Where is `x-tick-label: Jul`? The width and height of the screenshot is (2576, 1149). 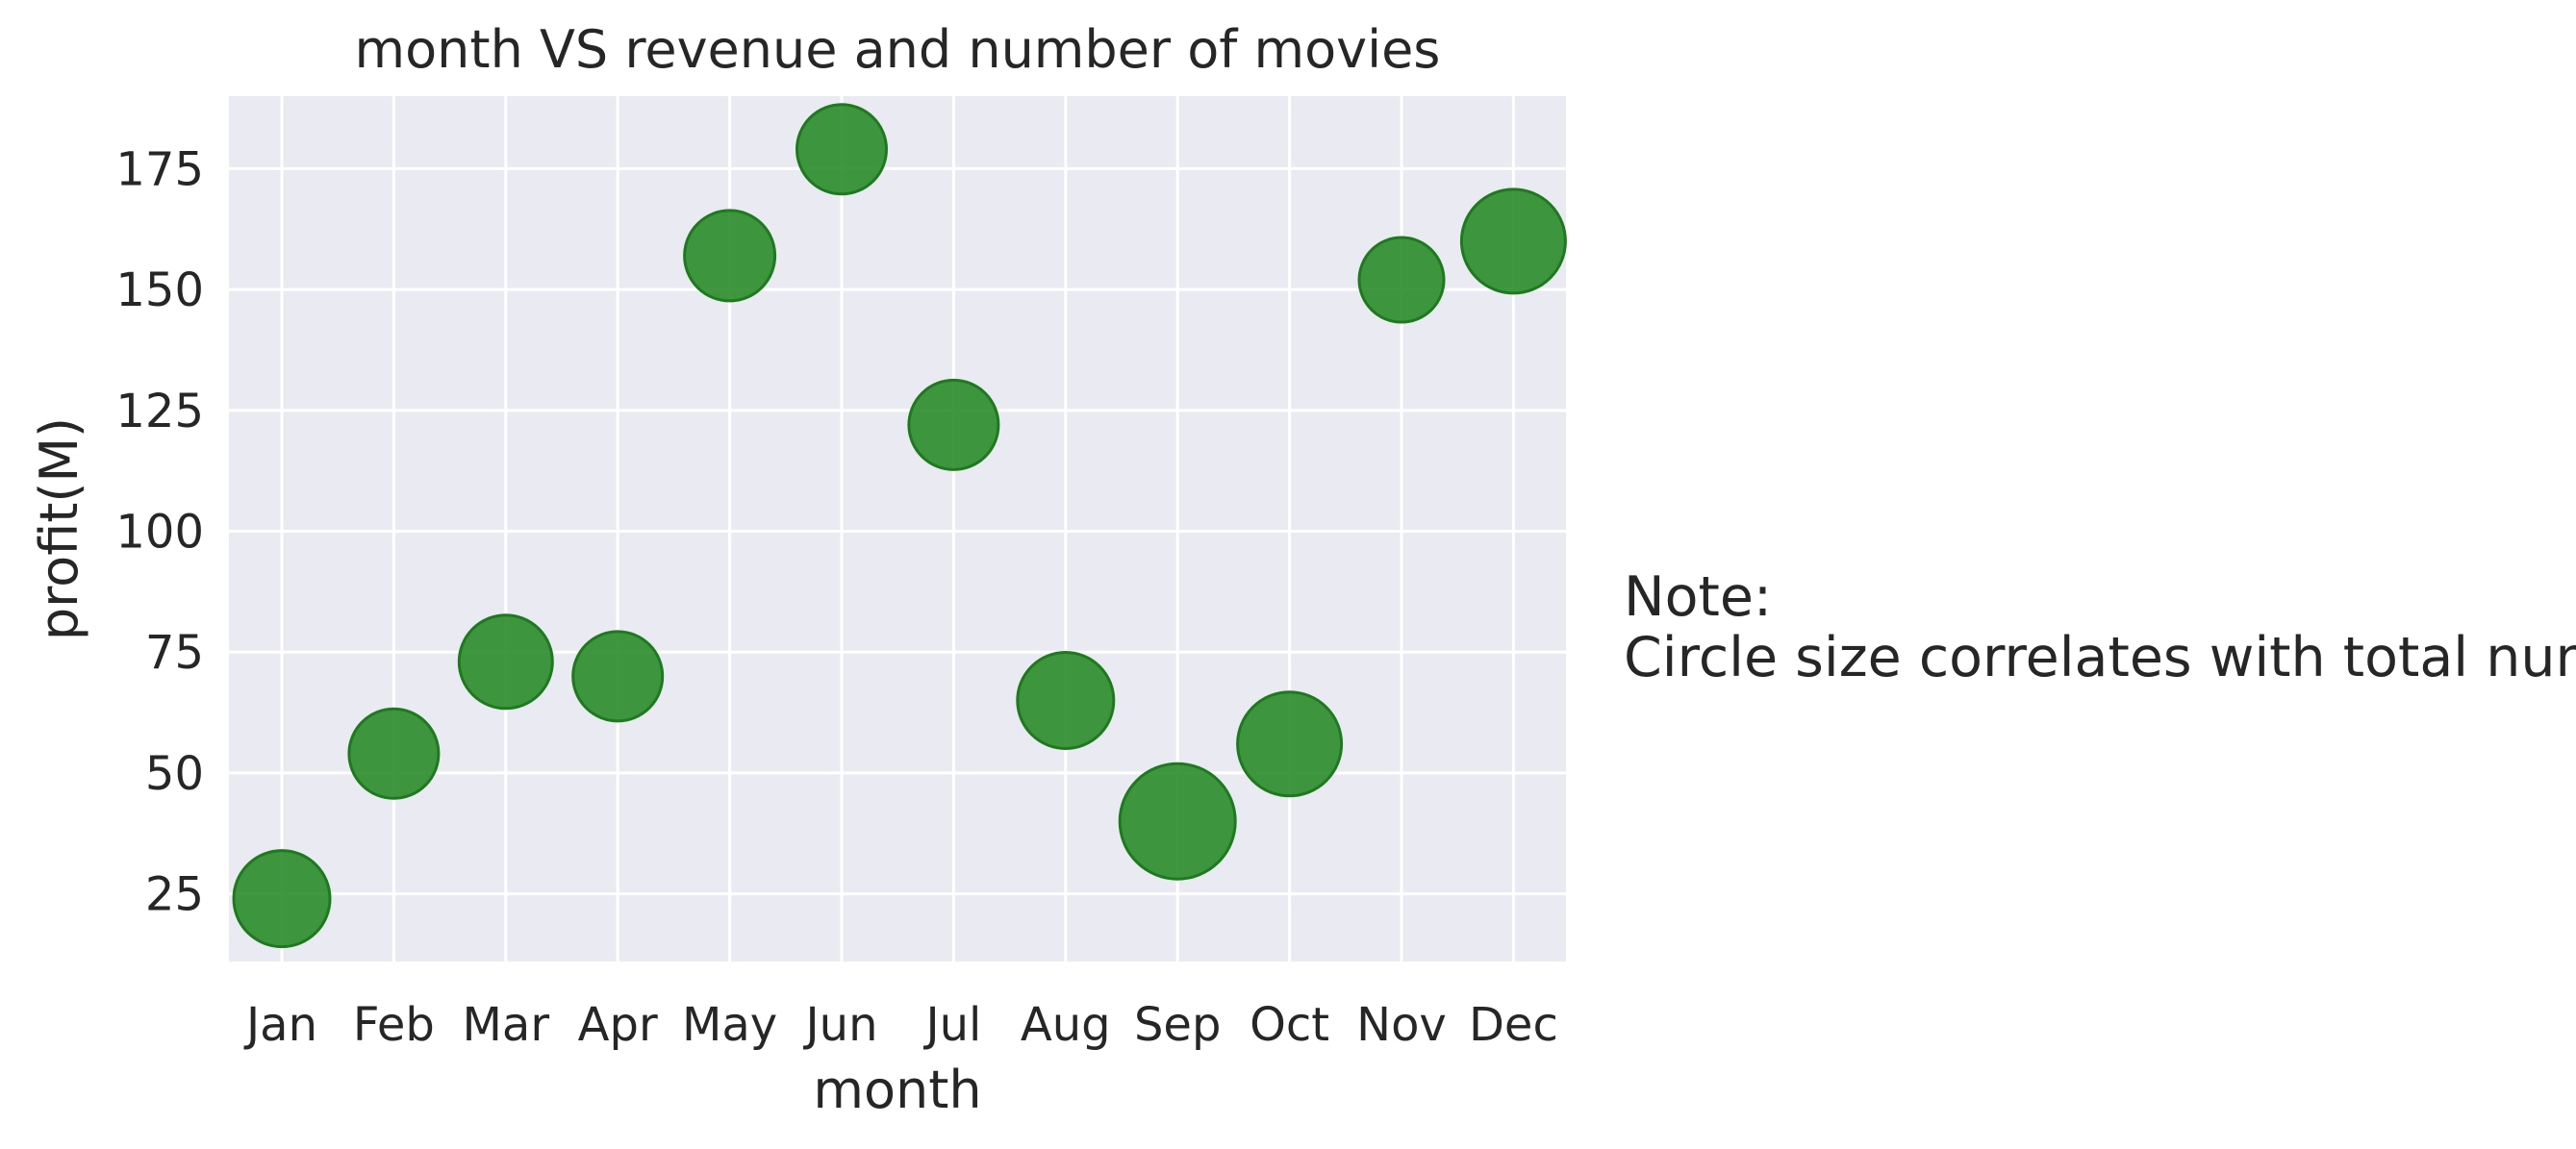 x-tick-label: Jul is located at coordinates (951, 1025).